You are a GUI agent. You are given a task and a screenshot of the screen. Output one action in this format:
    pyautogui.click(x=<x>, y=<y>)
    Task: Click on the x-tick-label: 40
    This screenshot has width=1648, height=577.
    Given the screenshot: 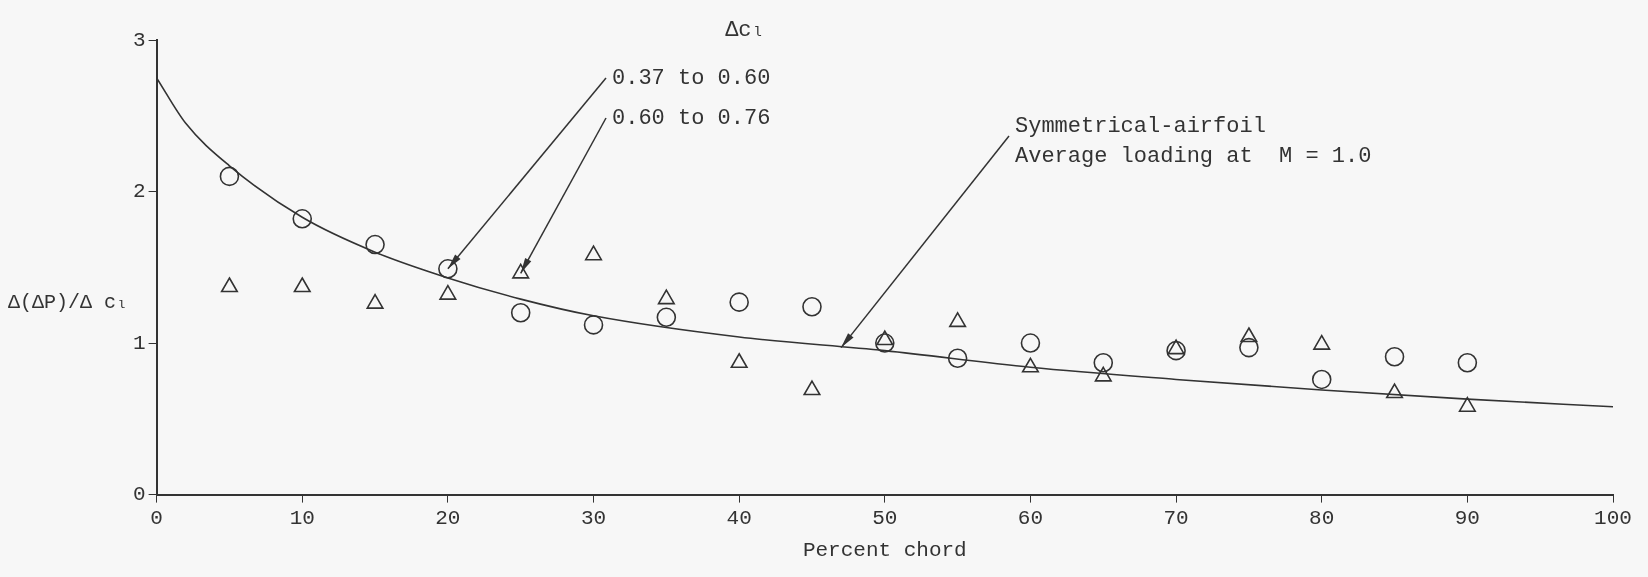 What is the action you would take?
    pyautogui.click(x=739, y=518)
    